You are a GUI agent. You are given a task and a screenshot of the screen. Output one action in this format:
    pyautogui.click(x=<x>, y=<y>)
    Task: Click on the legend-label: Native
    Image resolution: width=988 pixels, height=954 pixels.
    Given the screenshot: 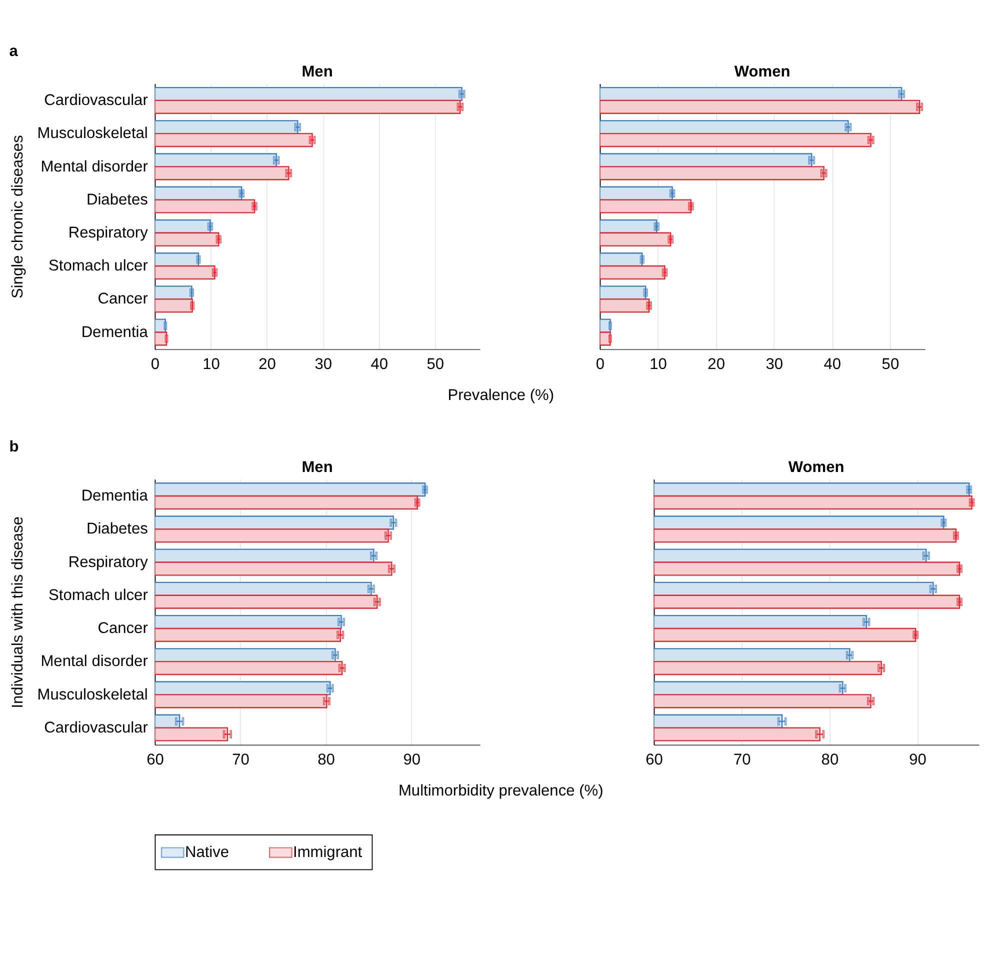 What is the action you would take?
    pyautogui.click(x=207, y=853)
    